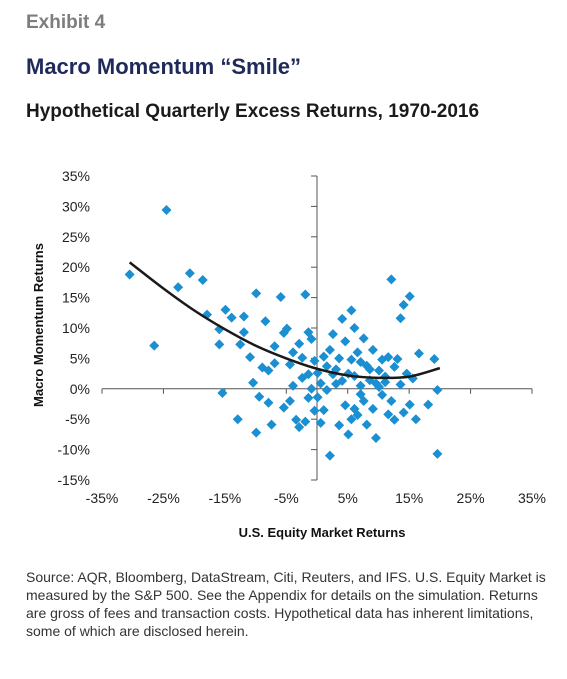 The width and height of the screenshot is (567, 679). I want to click on x-tick-label: -5%, so click(286, 498).